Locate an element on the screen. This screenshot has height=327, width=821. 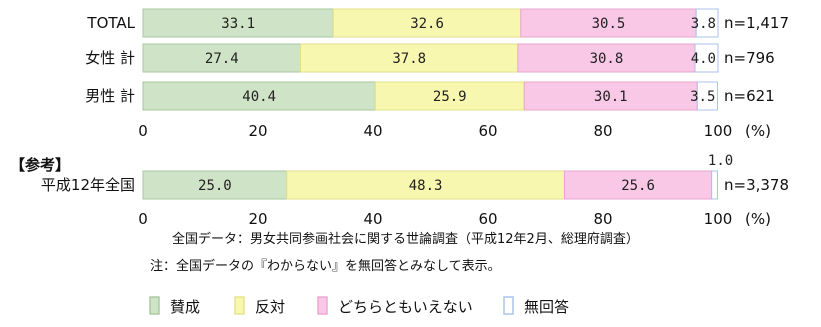
legend: 賛成 反対 どちらともいえない 無回答 is located at coordinates (359, 306).